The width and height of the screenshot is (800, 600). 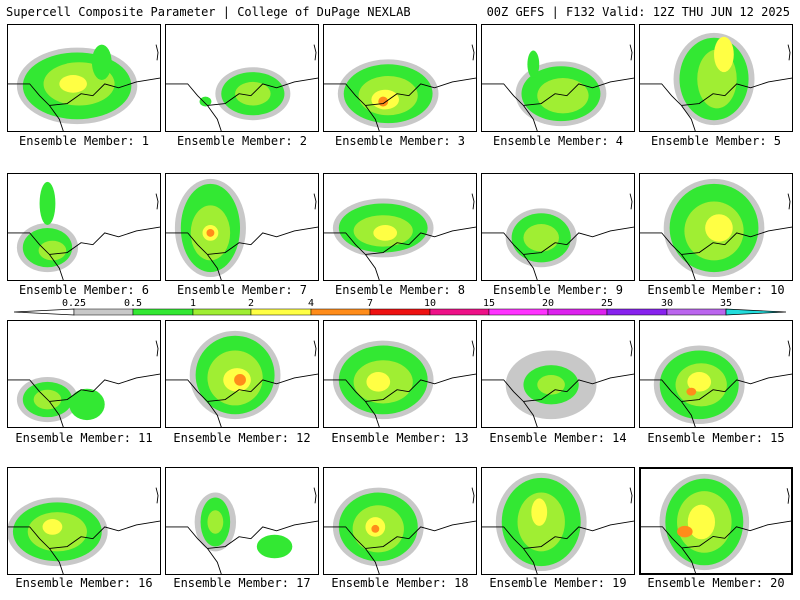 What do you see at coordinates (716, 141) in the screenshot?
I see `ensemble-member-label: Ensemble Member: 5` at bounding box center [716, 141].